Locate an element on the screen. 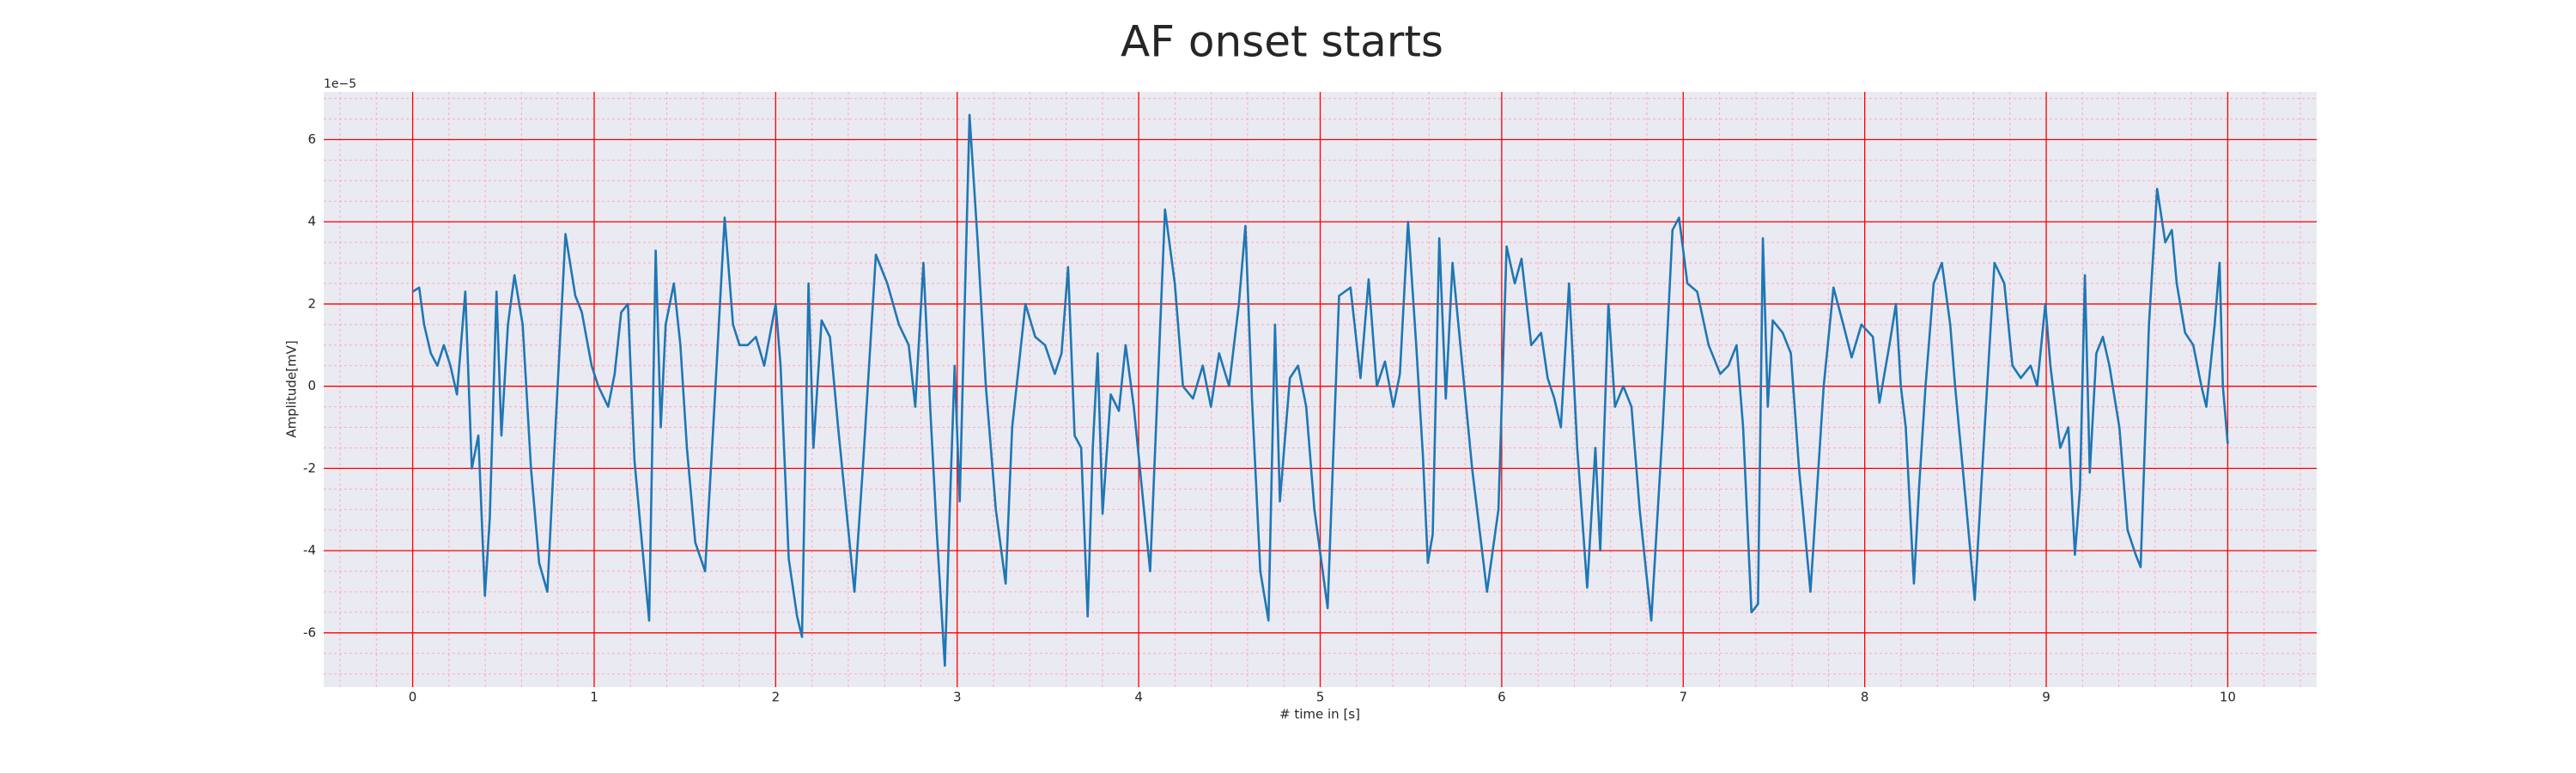 This screenshot has height=773, width=2576. x-tick-label: 6 is located at coordinates (1502, 697).